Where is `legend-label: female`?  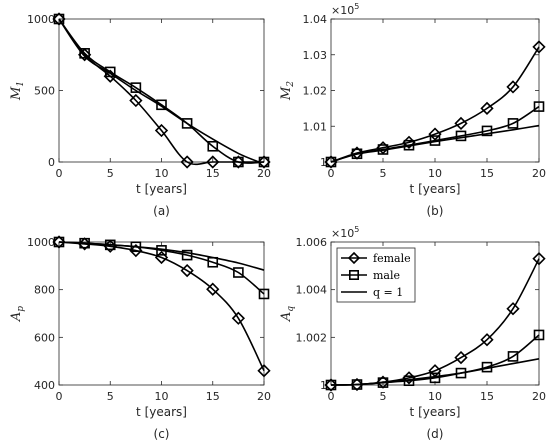
legend-label: female is located at coordinates (392, 258).